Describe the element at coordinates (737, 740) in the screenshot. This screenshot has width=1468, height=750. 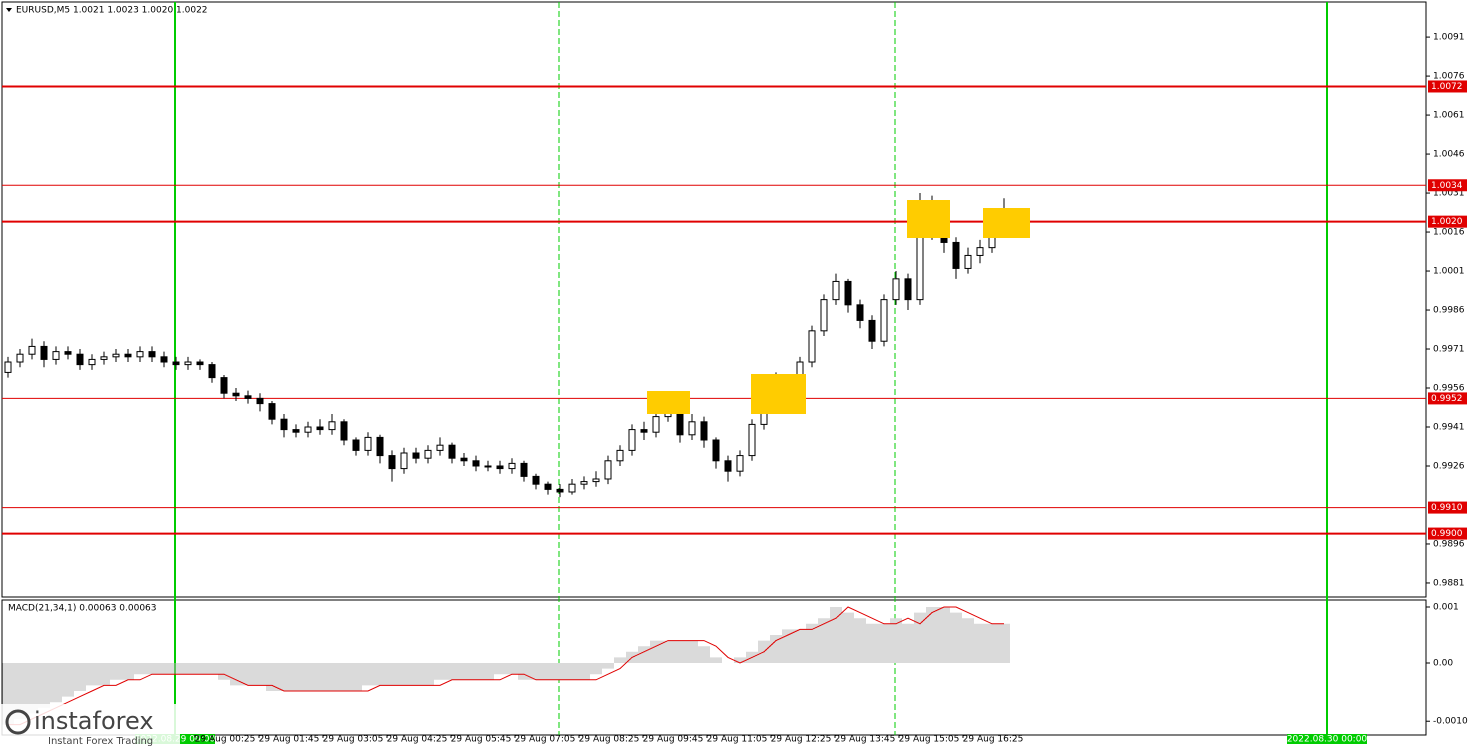
I see `x-tick-label: 29 Aug 11:05` at that location.